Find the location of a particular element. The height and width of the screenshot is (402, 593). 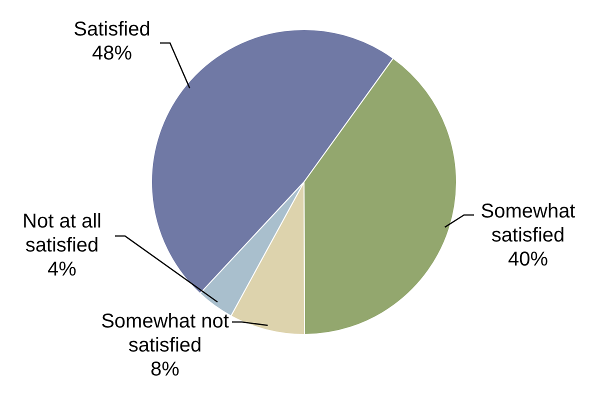

data-label: 8% is located at coordinates (165, 369).